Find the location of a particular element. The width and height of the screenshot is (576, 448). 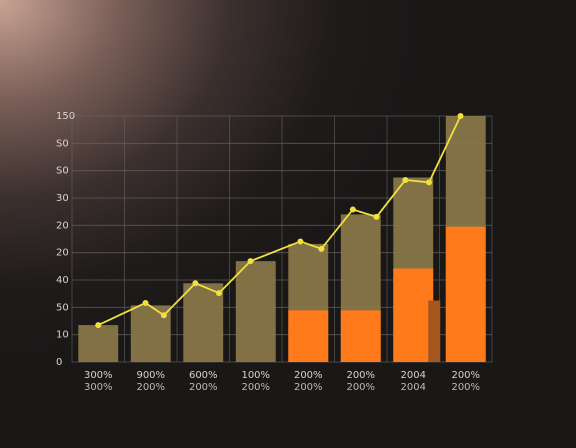

x-tick-label: 2004 is located at coordinates (413, 375).